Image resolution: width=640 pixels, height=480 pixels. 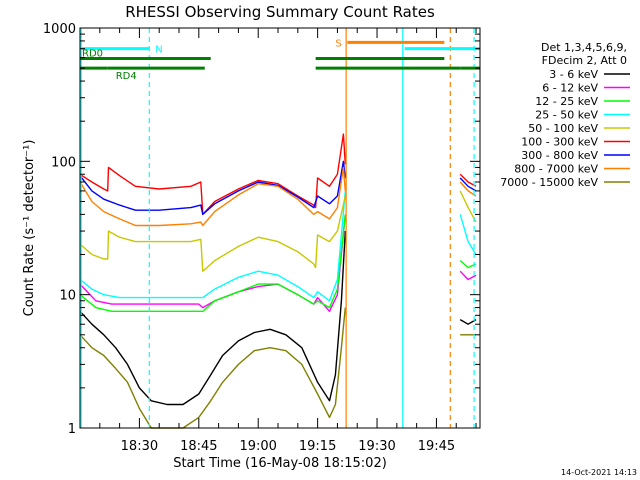 I want to click on flag-label-s: S, so click(x=338, y=43).